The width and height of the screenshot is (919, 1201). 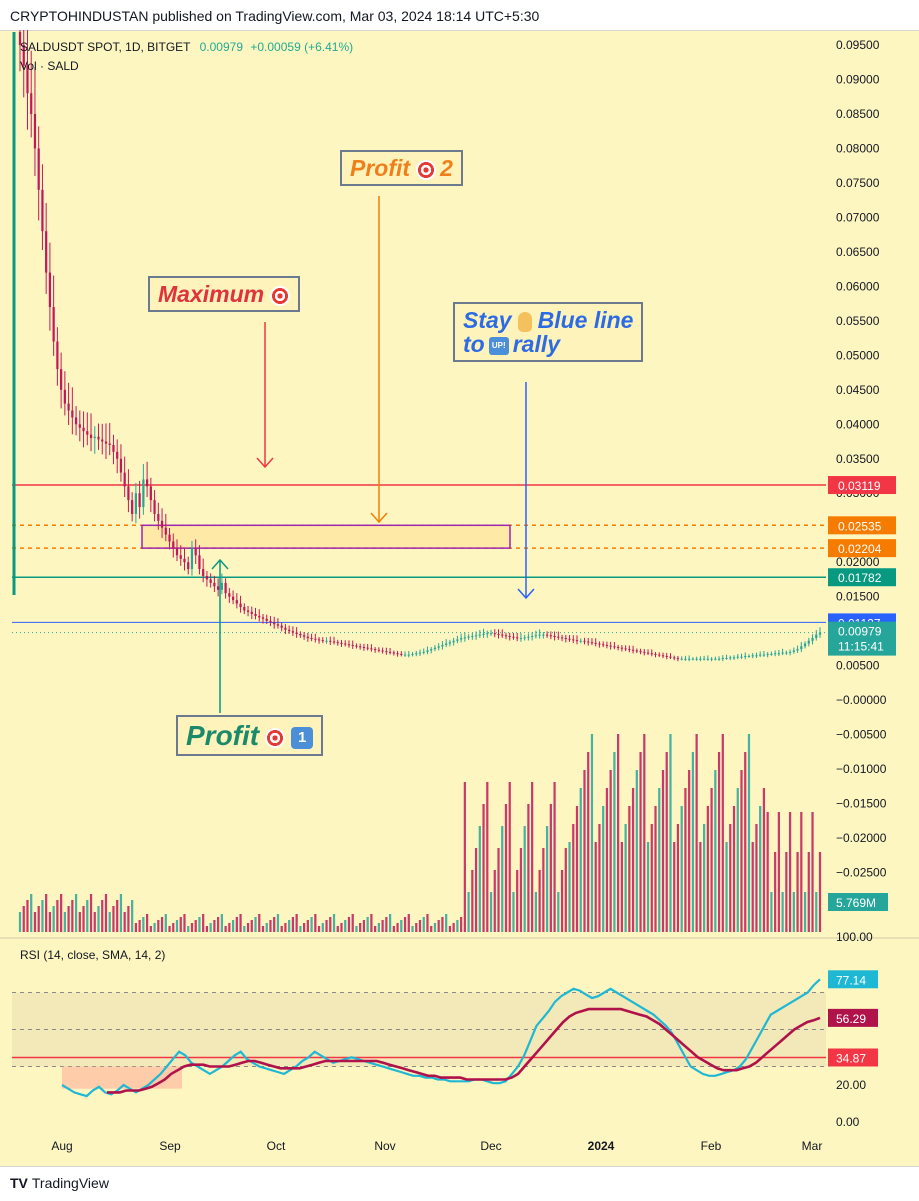 What do you see at coordinates (419, 1029) in the screenshot?
I see `rsi-band` at bounding box center [419, 1029].